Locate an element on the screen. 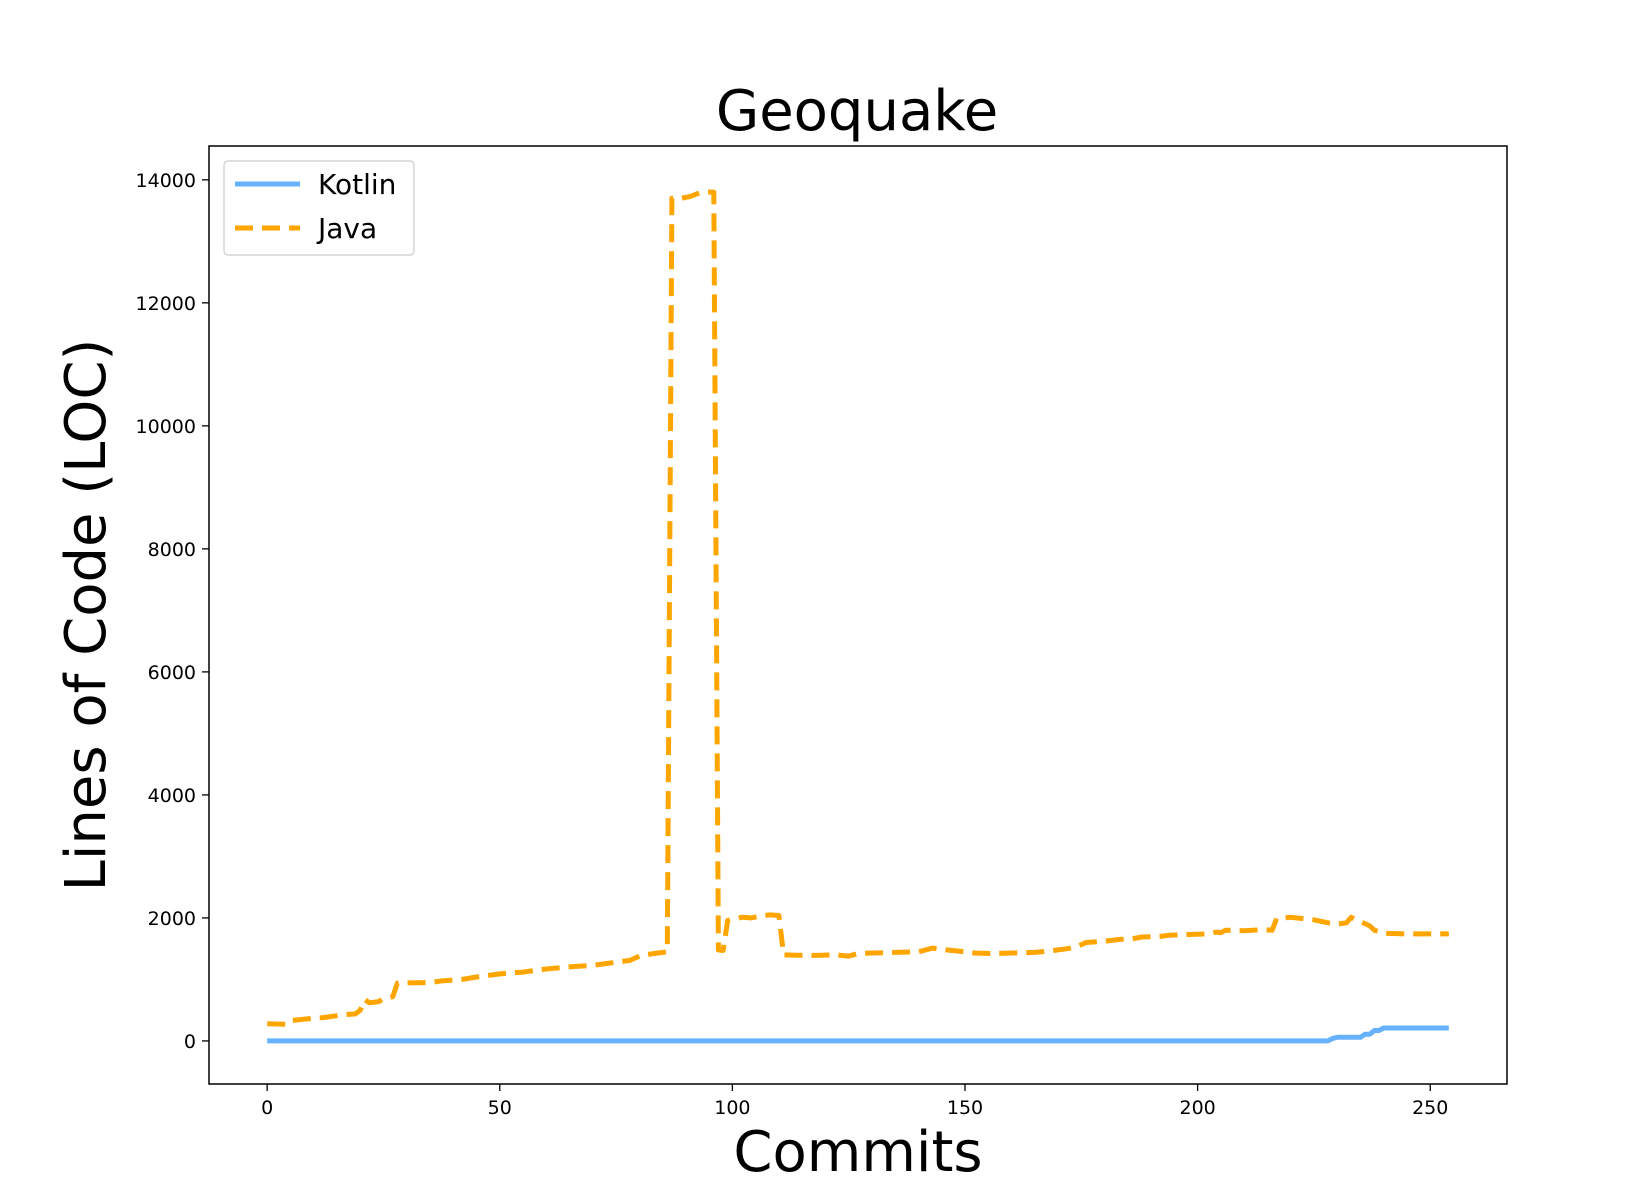  x-tick-label: 100 is located at coordinates (732, 1108).